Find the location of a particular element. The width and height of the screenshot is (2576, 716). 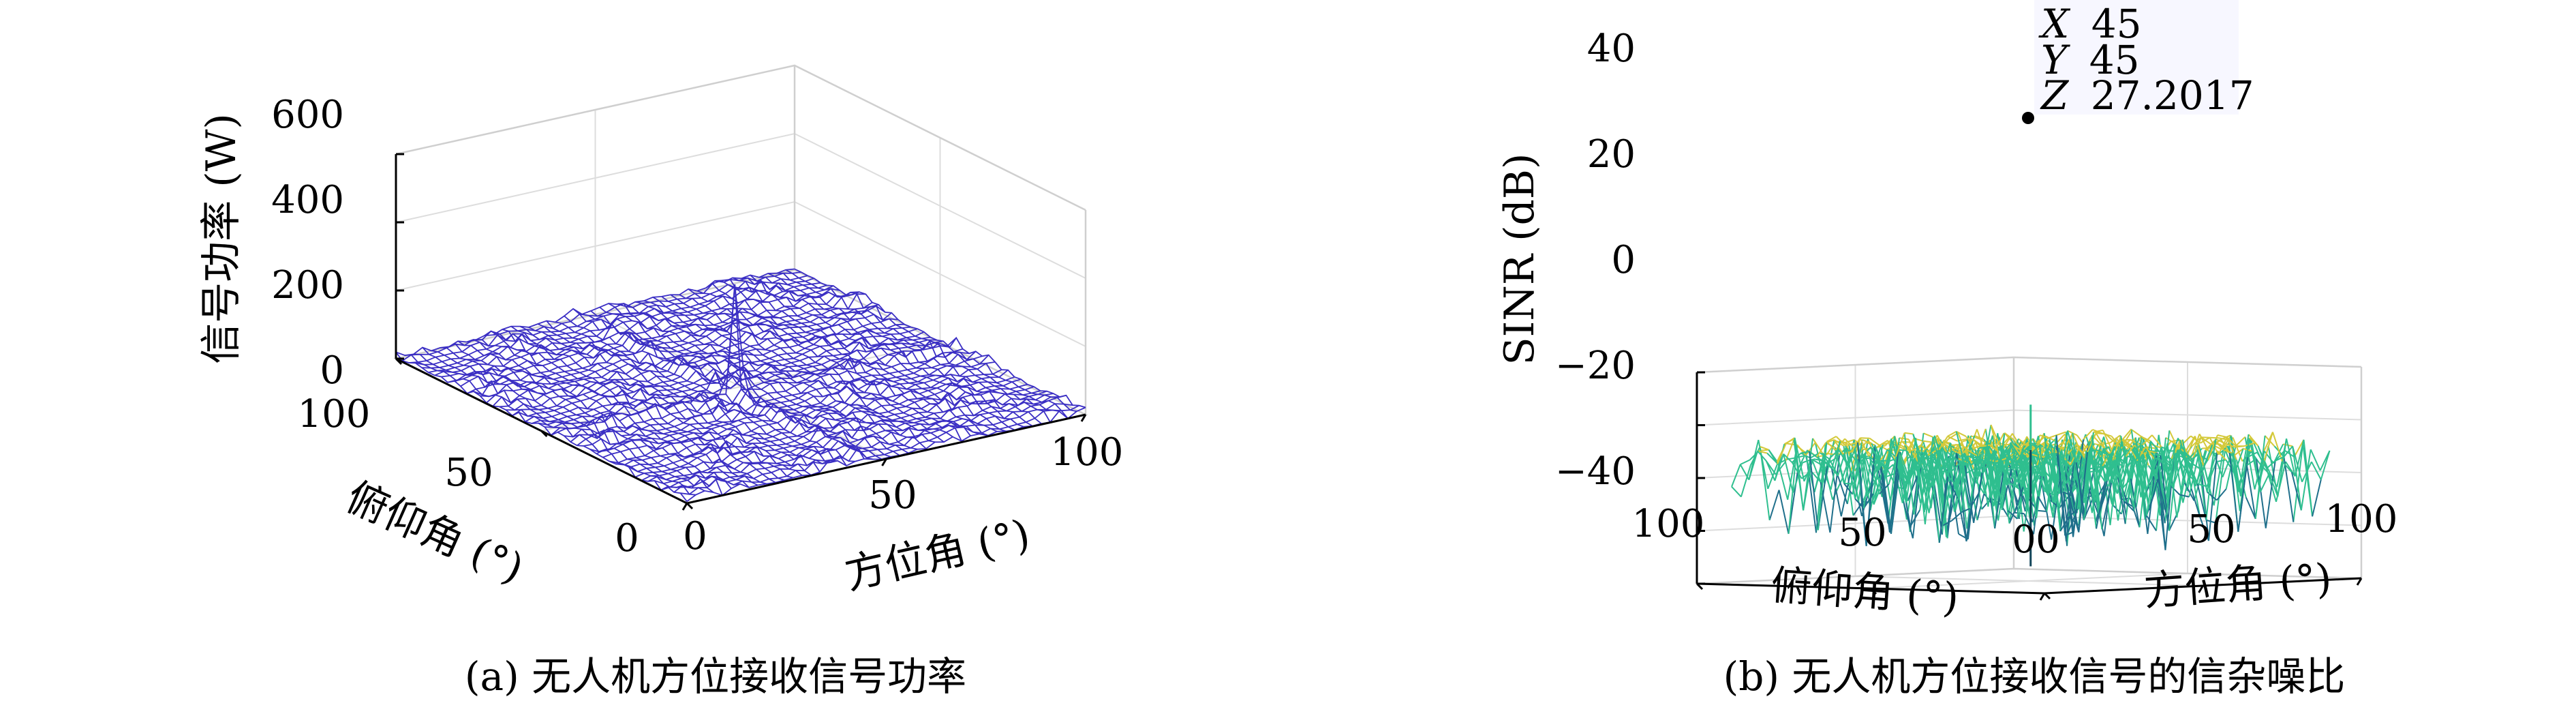

panel-a-caption: (a) 无人机方位接收信号功率 is located at coordinates (716, 676).